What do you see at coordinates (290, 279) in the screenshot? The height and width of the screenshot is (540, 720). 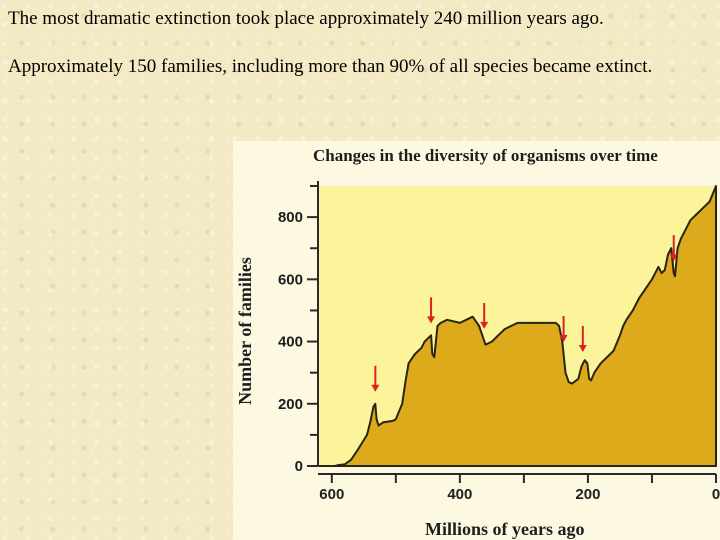 I see `y-tick-label: 600` at bounding box center [290, 279].